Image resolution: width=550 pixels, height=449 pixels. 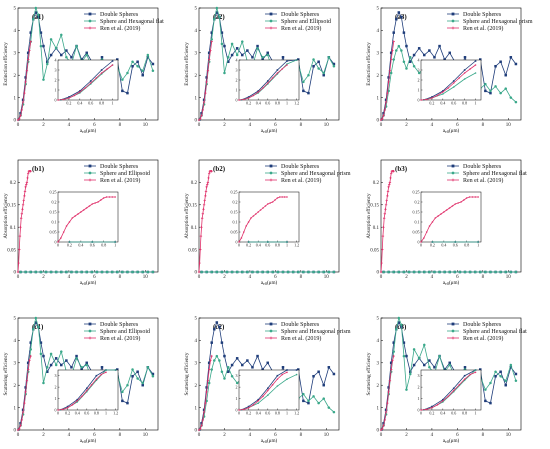 What do you see at coordinates (296, 103) in the screenshot?
I see `inset-x-tick-label: 1.2` at bounding box center [296, 103].